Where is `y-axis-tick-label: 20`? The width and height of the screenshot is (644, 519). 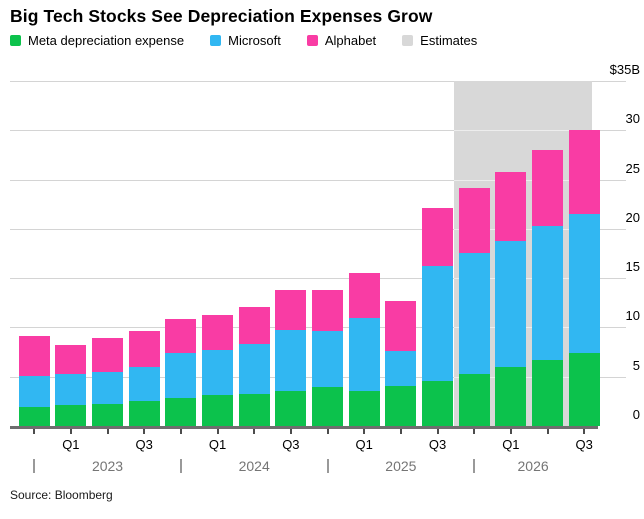
y-axis-tick-label: 20 is located at coordinates (632, 217).